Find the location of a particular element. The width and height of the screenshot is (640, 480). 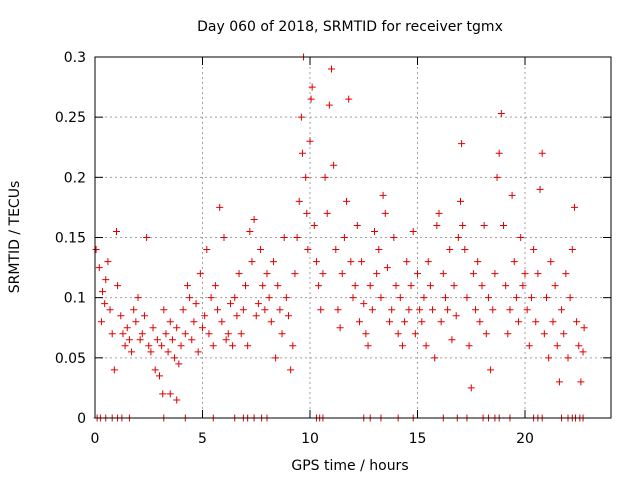

x-tick-label: 0 is located at coordinates (95, 439).